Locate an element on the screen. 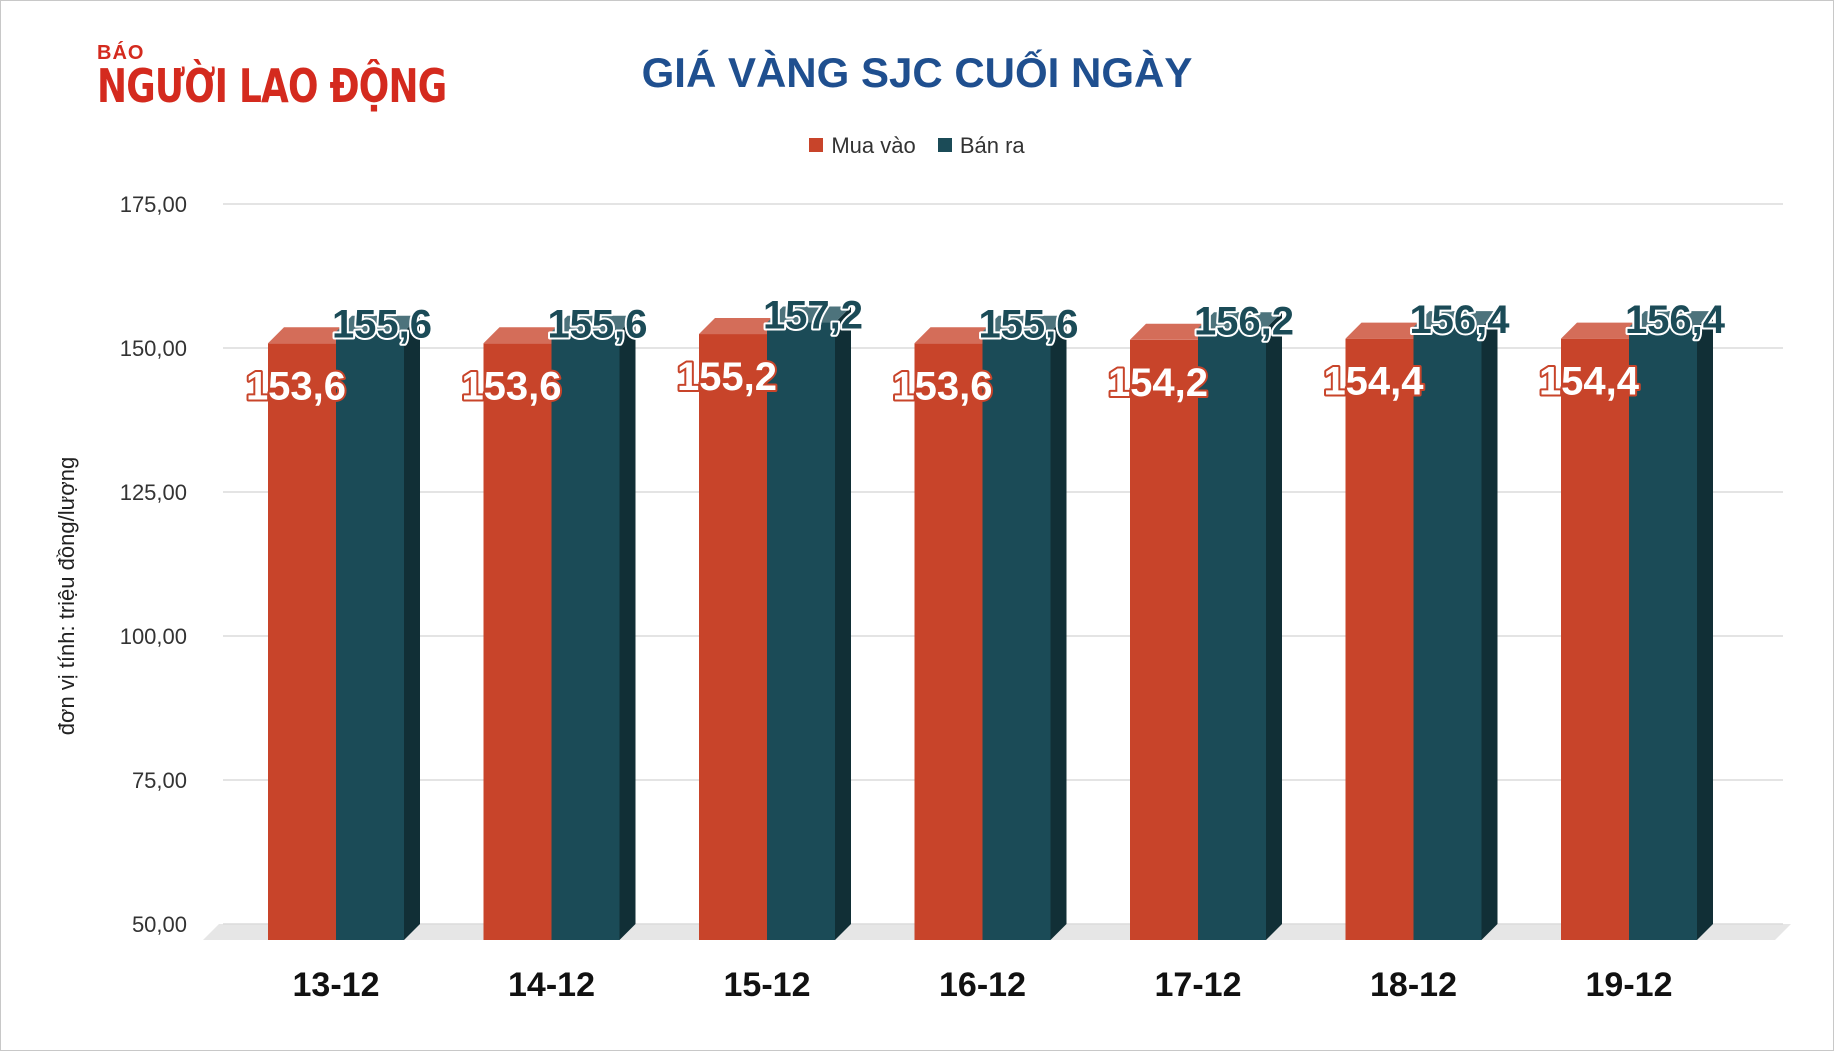 Image resolution: width=1834 pixels, height=1052 pixels. value-label-sell-17-12: 156,2 is located at coordinates (1244, 321).